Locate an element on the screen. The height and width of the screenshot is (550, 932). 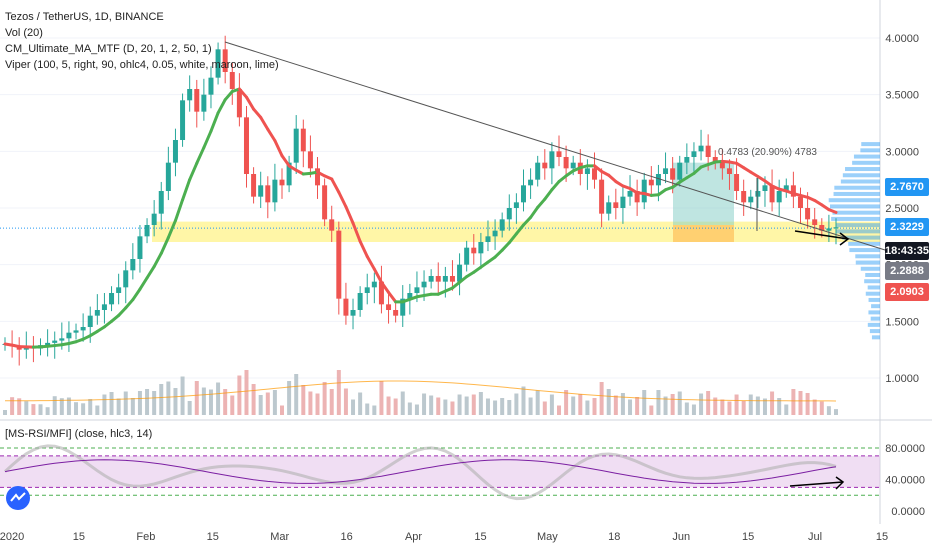
x-tick-label: 16 is located at coordinates (346, 537).